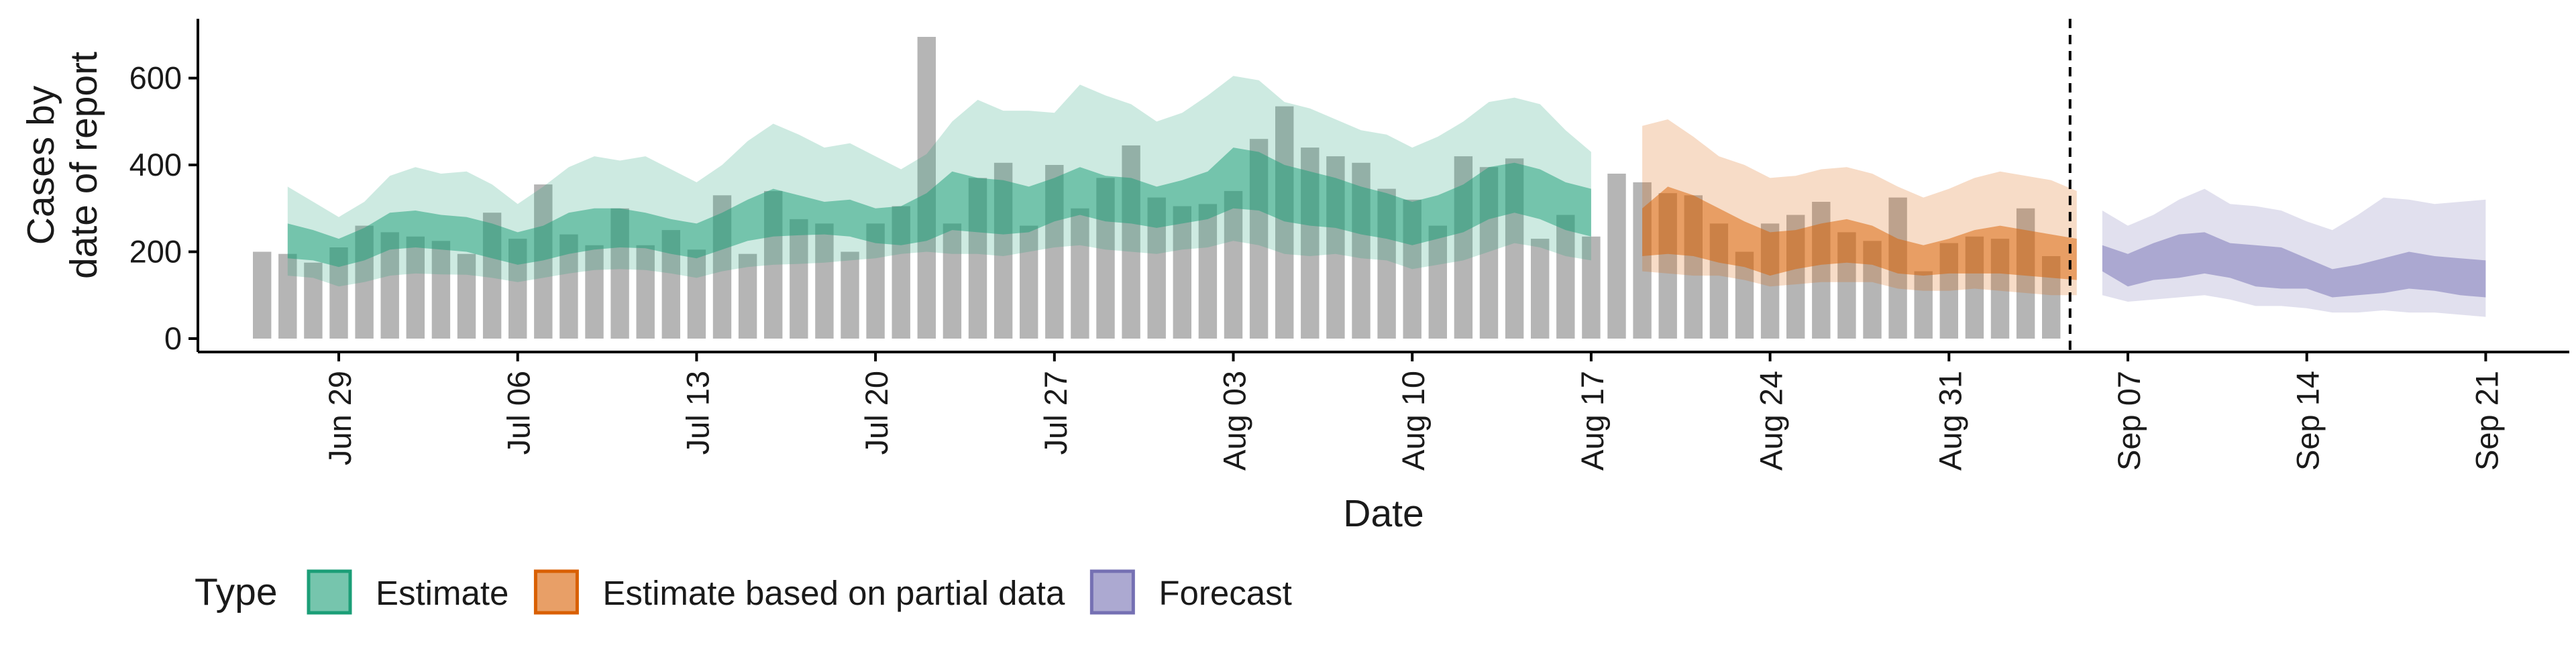 The height and width of the screenshot is (647, 2576). What do you see at coordinates (83, 166) in the screenshot?
I see `y-axis-title-line: date of report` at bounding box center [83, 166].